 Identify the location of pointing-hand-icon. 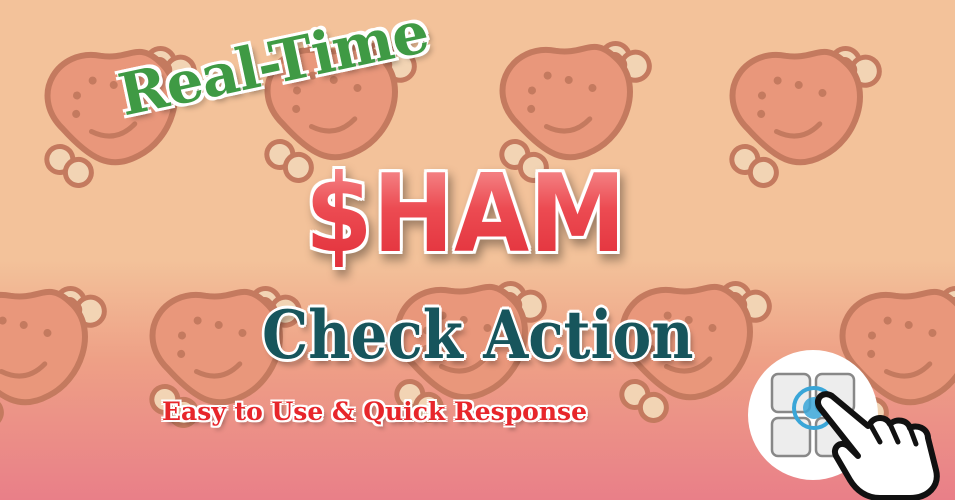
(877, 445).